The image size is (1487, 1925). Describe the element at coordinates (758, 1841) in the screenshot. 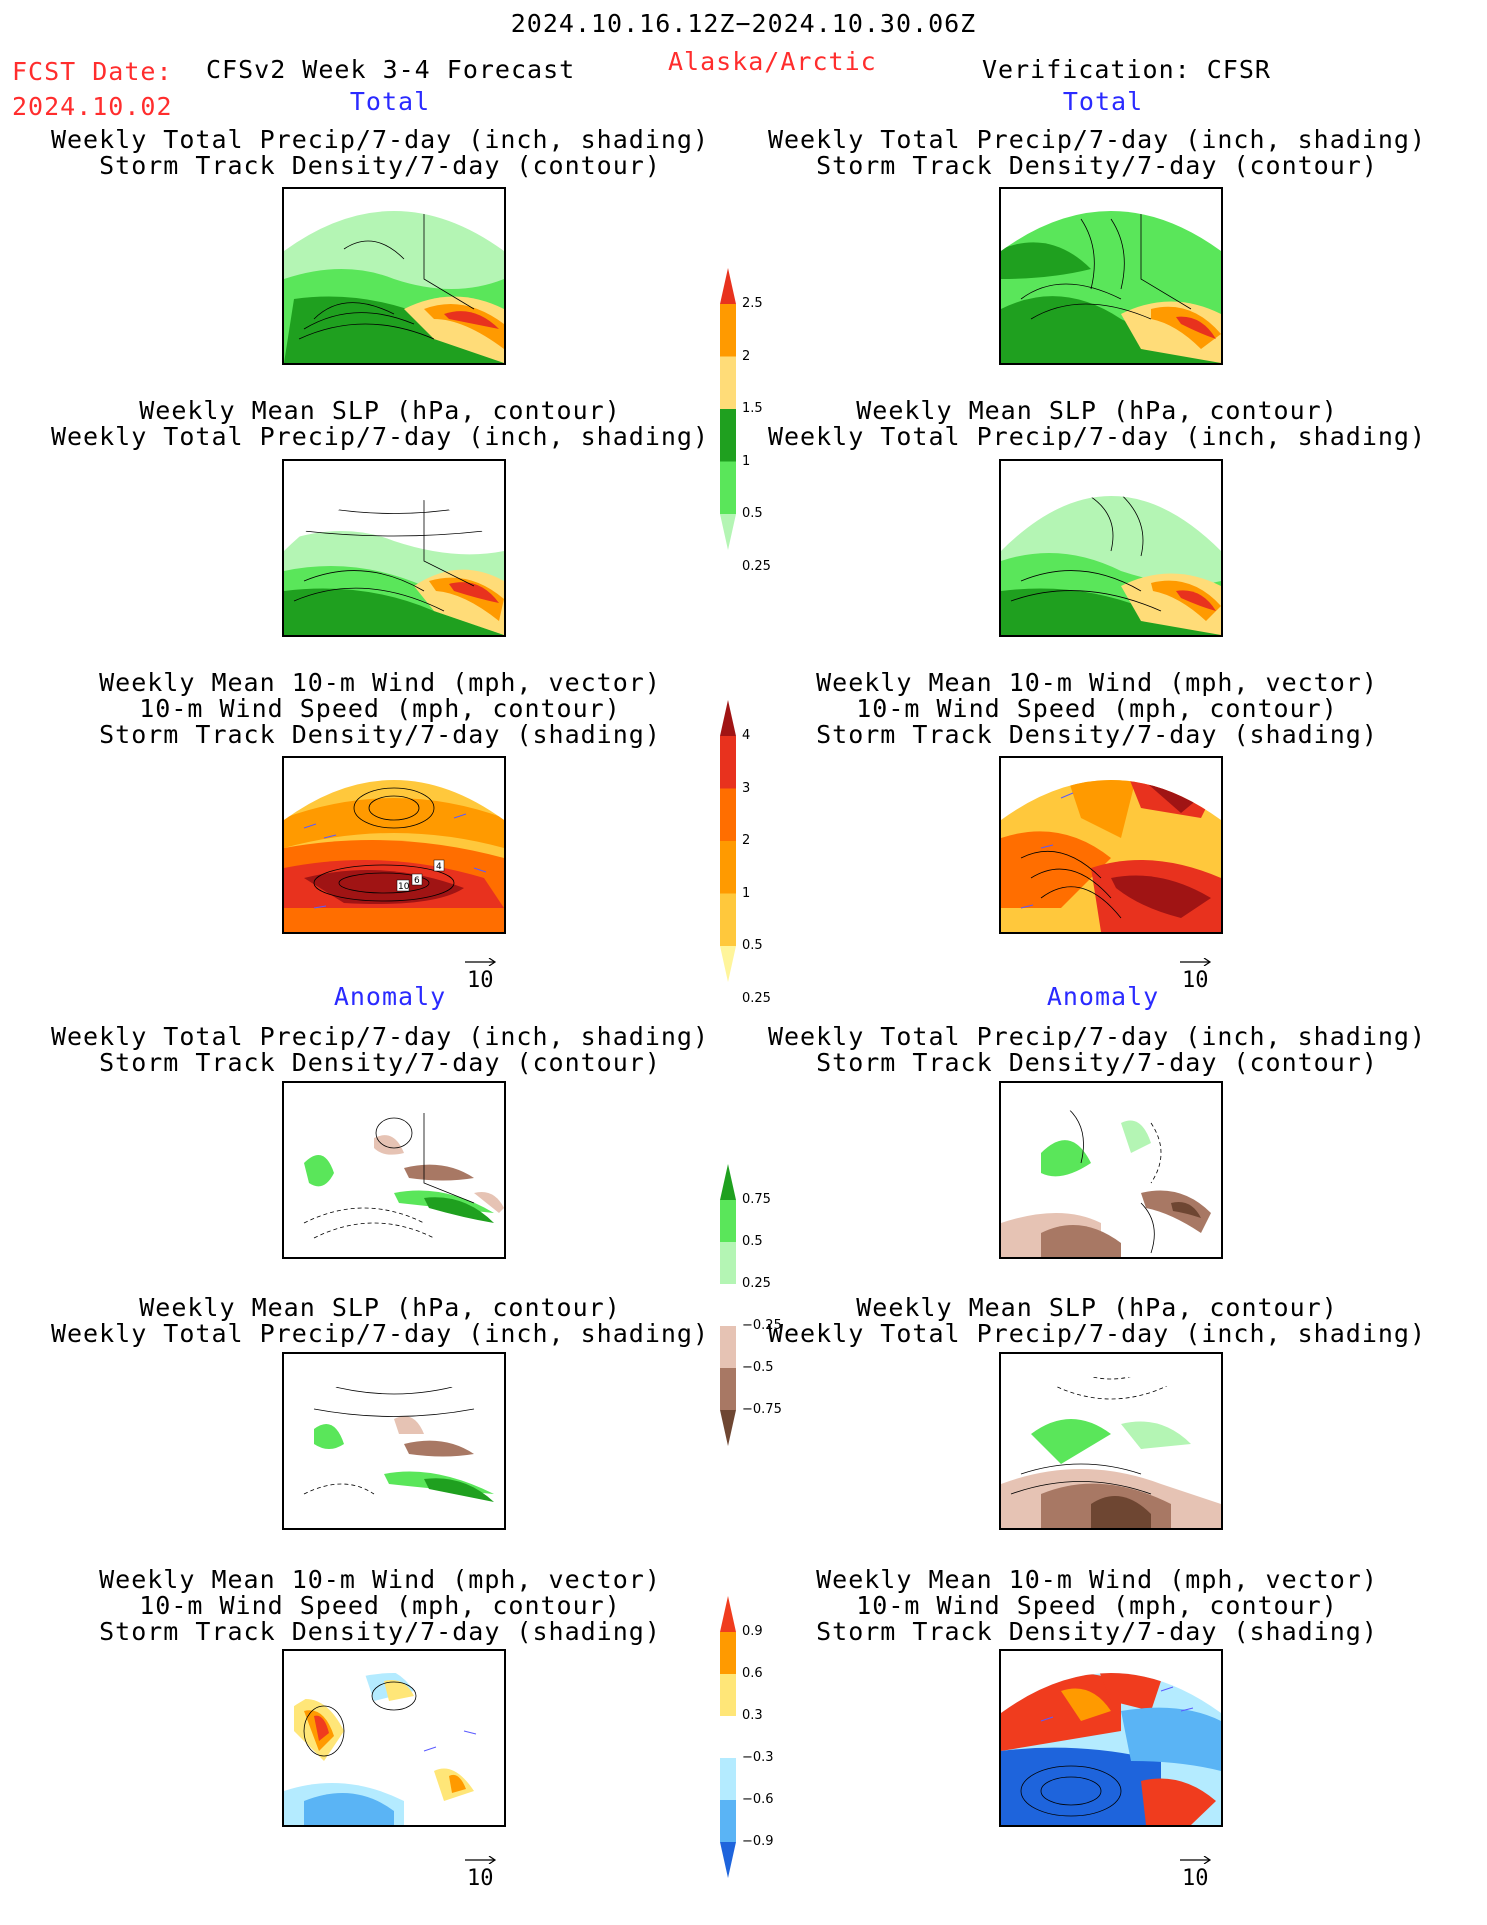

I see `colorbar-tick-label: −0.9` at that location.